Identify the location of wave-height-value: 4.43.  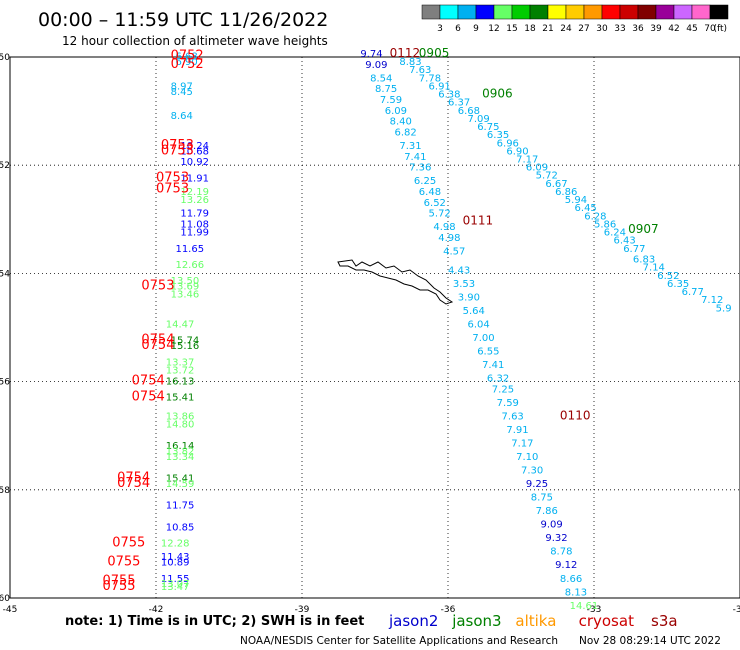
(459, 270).